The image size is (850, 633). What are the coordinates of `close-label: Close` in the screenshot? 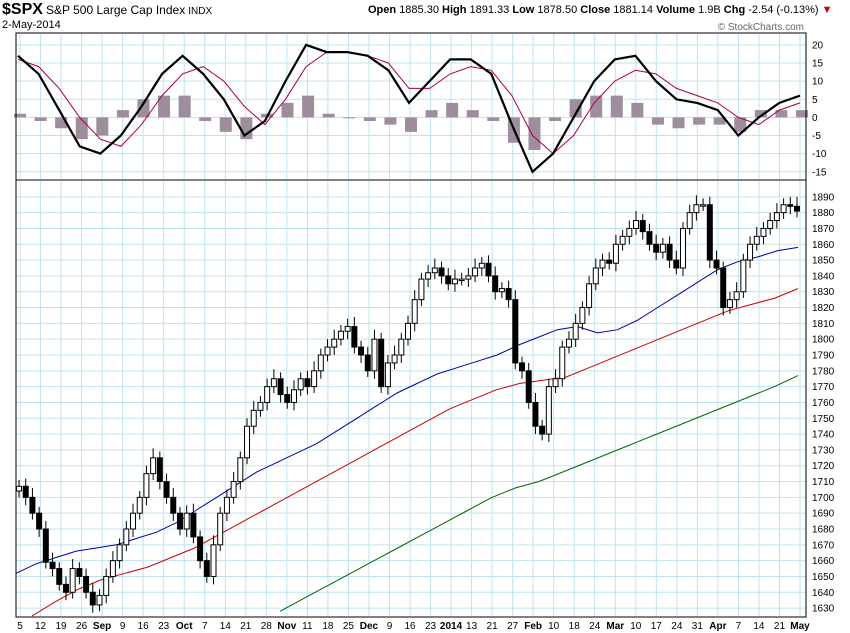 It's located at (595, 10).